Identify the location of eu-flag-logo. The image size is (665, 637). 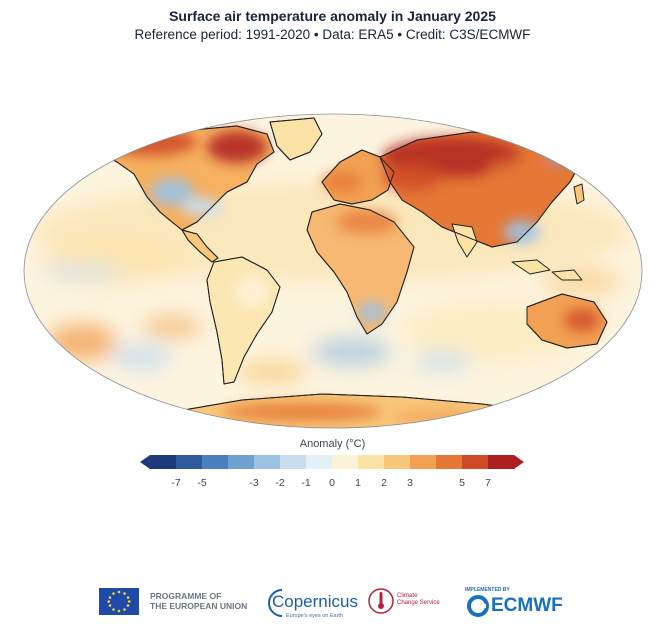
(119, 601).